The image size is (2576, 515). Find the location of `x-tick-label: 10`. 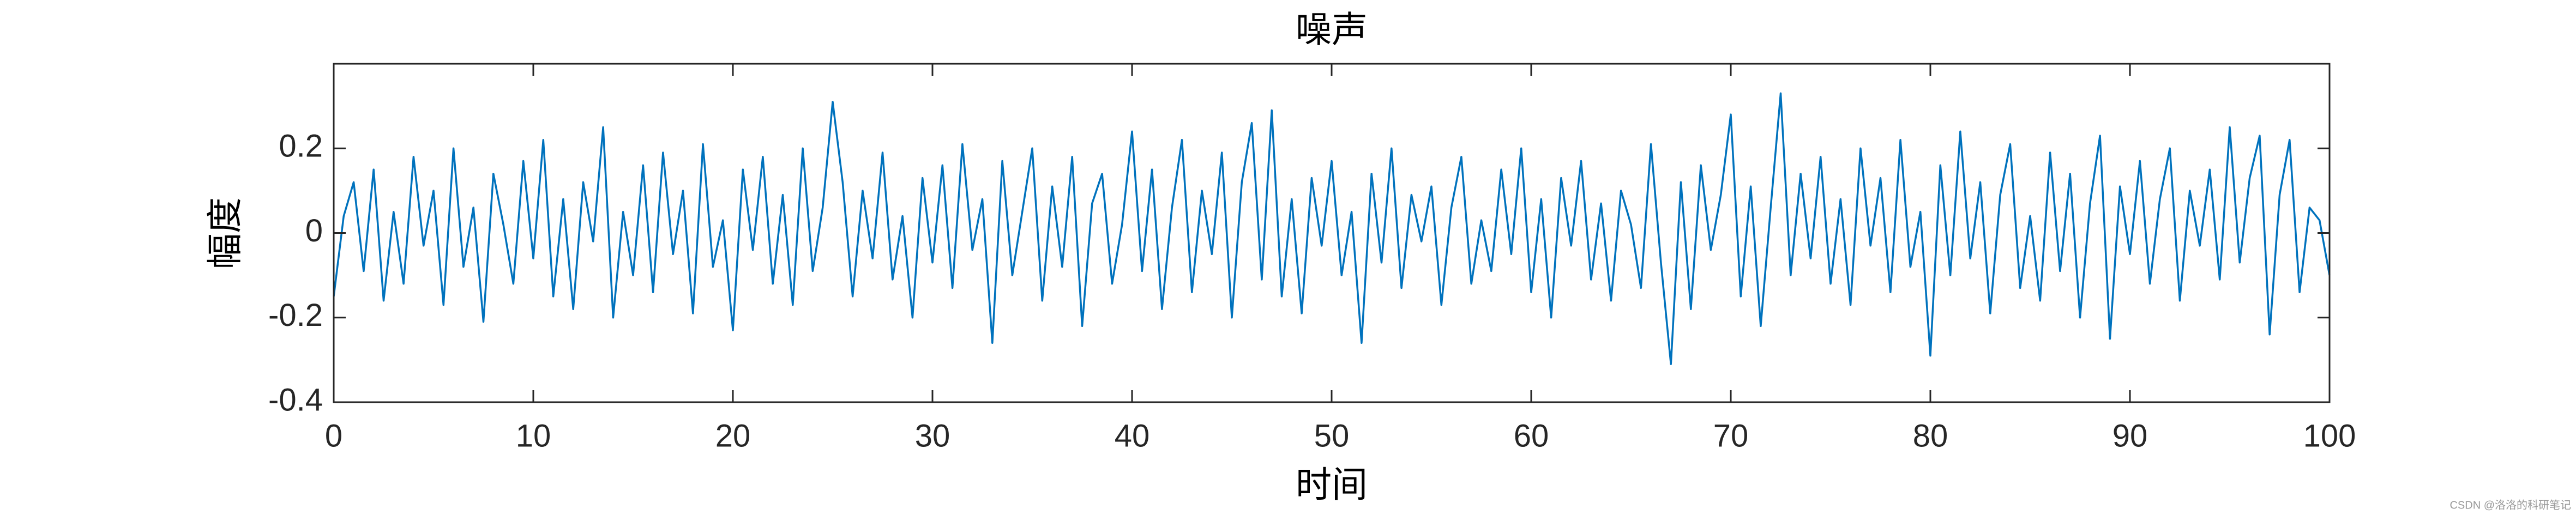

x-tick-label: 10 is located at coordinates (533, 436).